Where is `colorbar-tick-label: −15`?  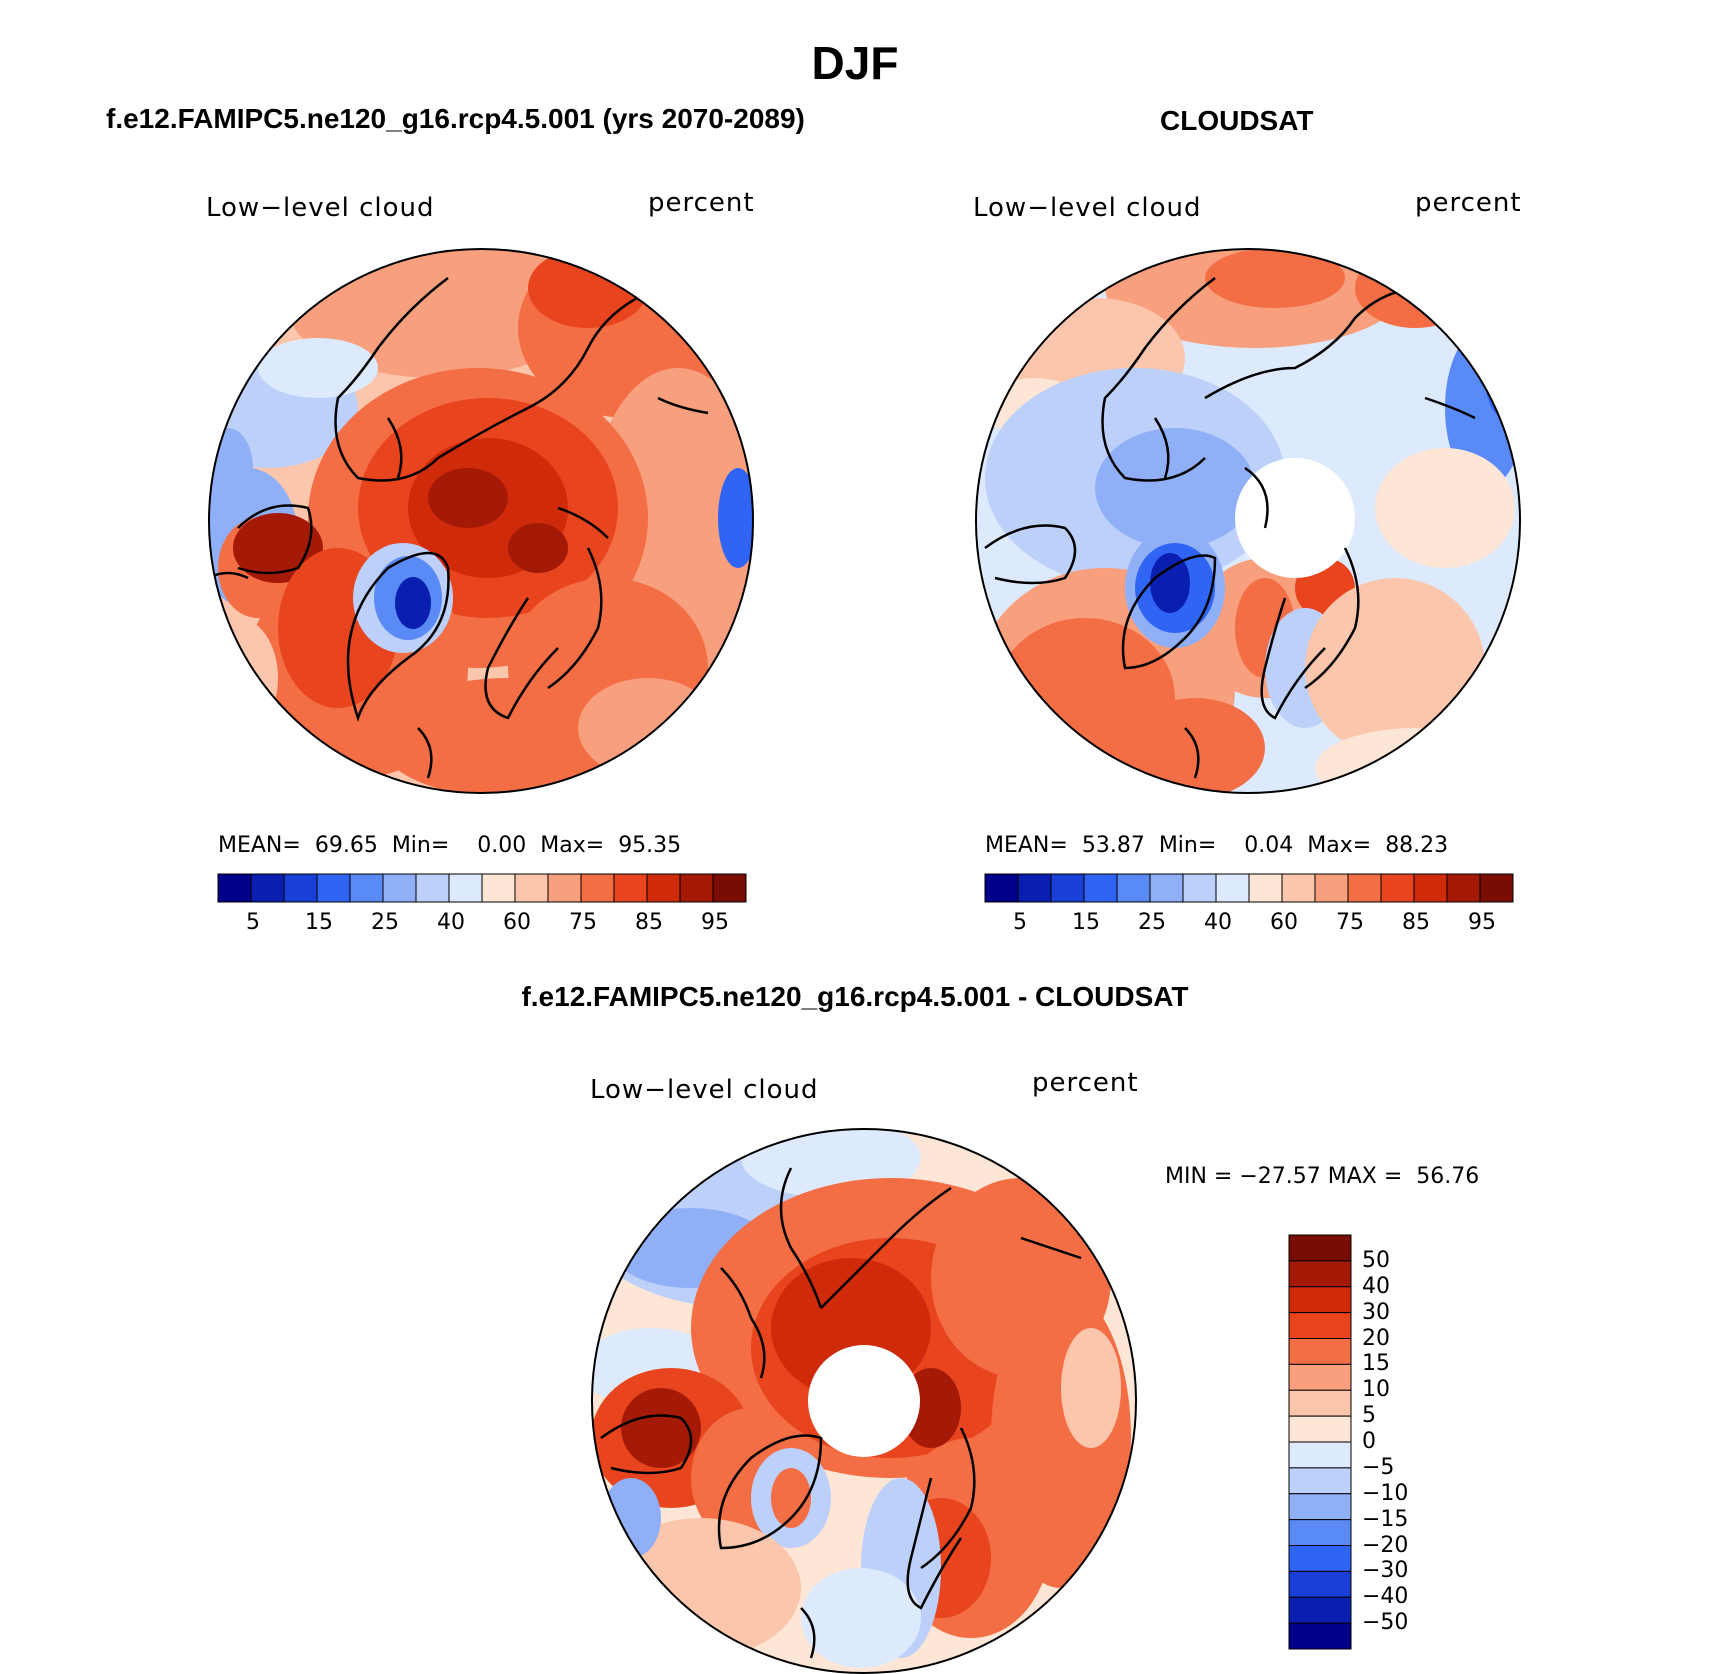 colorbar-tick-label: −15 is located at coordinates (1385, 1519).